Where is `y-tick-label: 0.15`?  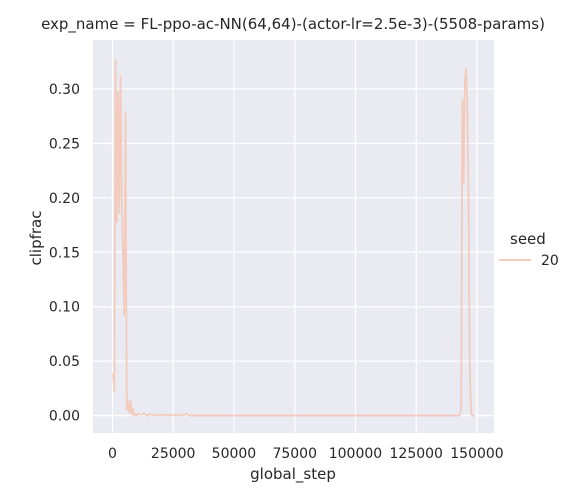
y-tick-label: 0.15 is located at coordinates (64, 253).